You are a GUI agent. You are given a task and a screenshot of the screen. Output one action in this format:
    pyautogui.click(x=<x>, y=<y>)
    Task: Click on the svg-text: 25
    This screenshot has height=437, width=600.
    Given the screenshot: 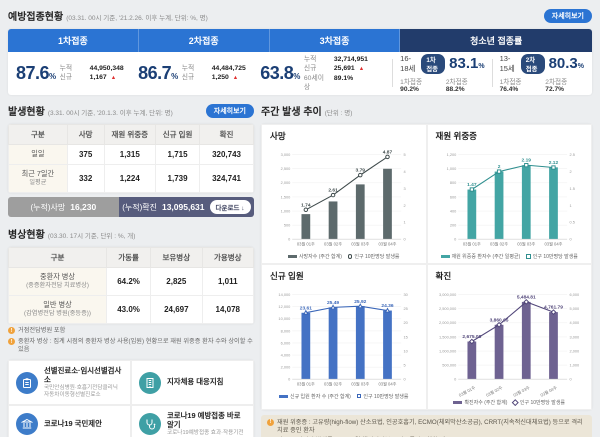 What is the action you would take?
    pyautogui.click(x=406, y=308)
    